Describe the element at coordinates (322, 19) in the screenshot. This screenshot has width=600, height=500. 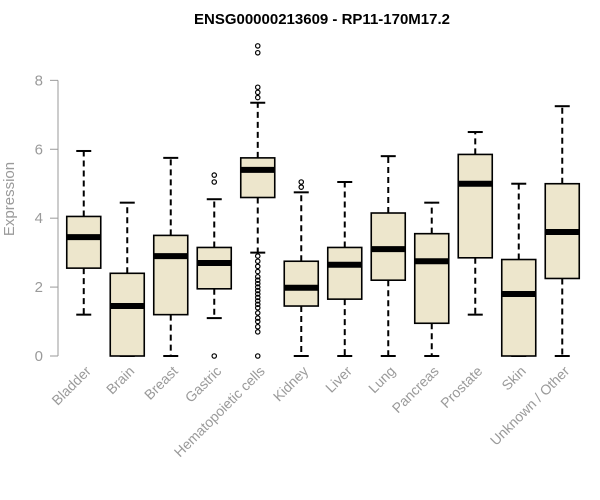
I see `chart-title: ENSG00000213609 - RP11-170M17.2` at that location.